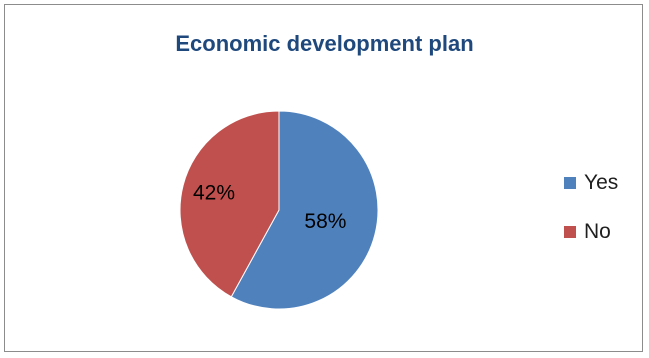  Describe the element at coordinates (570, 182) in the screenshot. I see `legend-swatch-yes` at that location.